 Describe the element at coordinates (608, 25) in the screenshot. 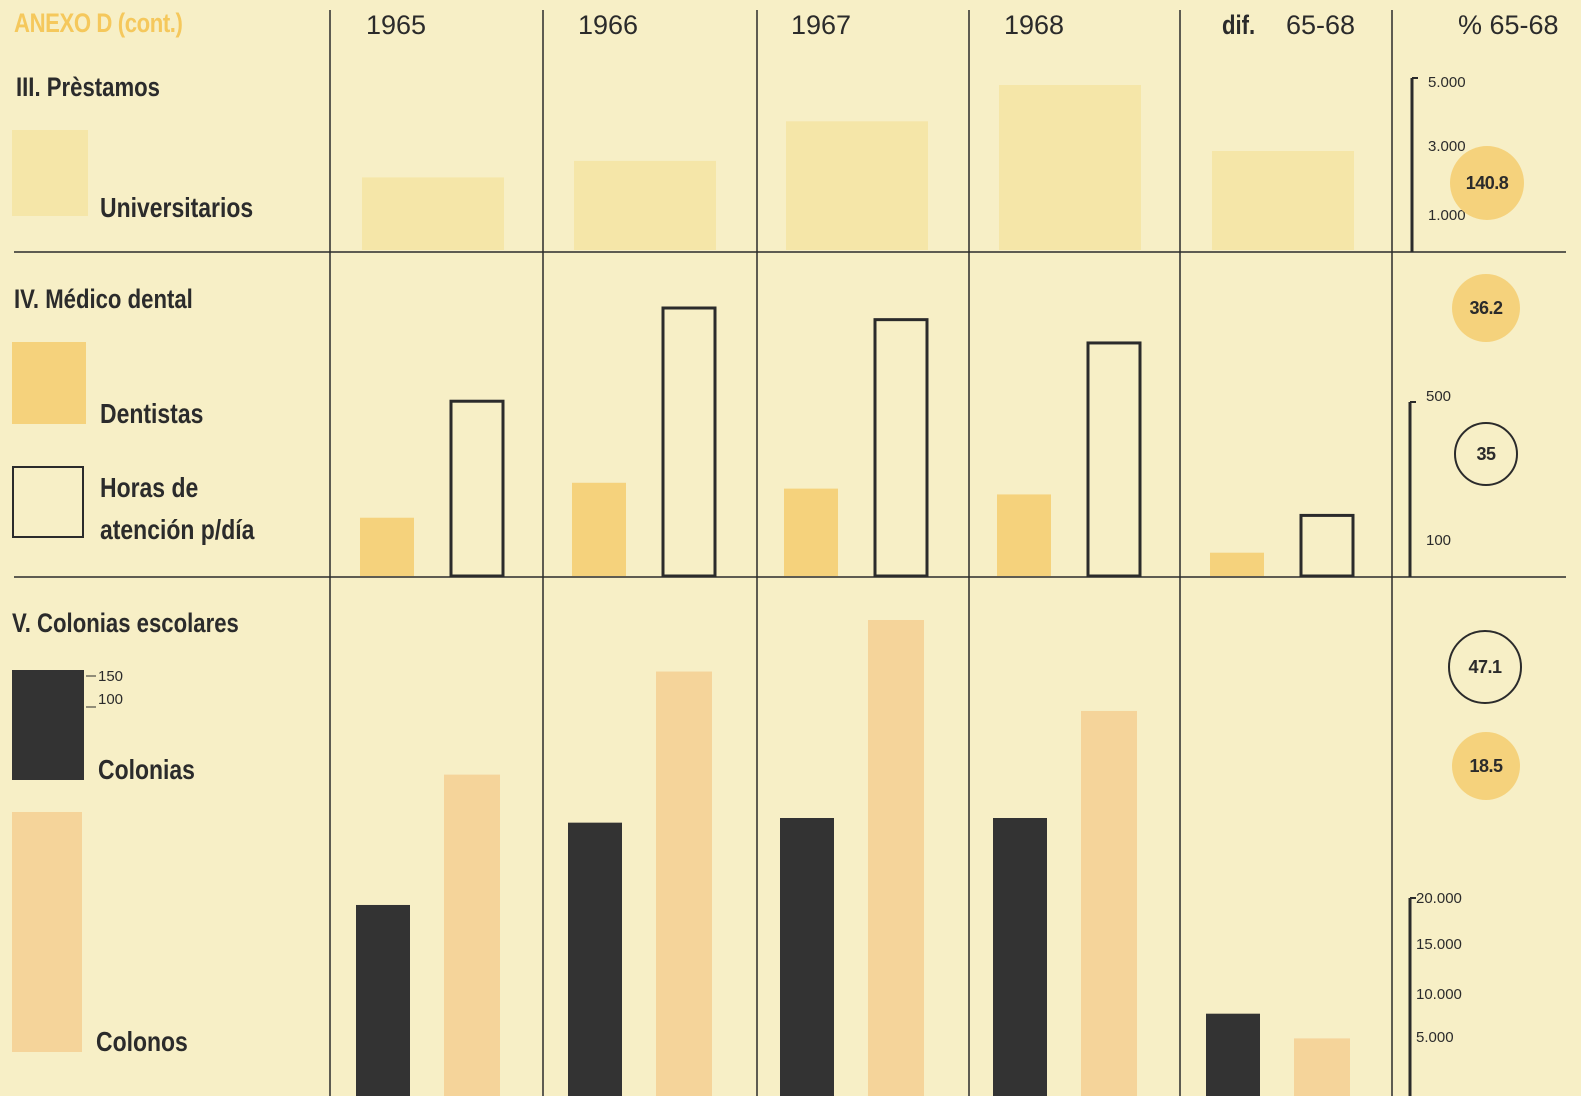

I see `year-1966-heading: 1966` at that location.